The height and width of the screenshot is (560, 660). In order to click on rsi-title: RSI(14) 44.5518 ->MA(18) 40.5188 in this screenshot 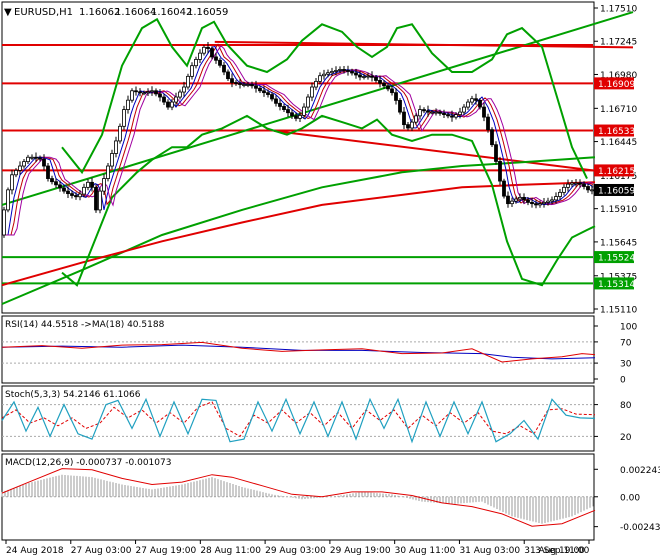, I will do `click(85, 325)`.